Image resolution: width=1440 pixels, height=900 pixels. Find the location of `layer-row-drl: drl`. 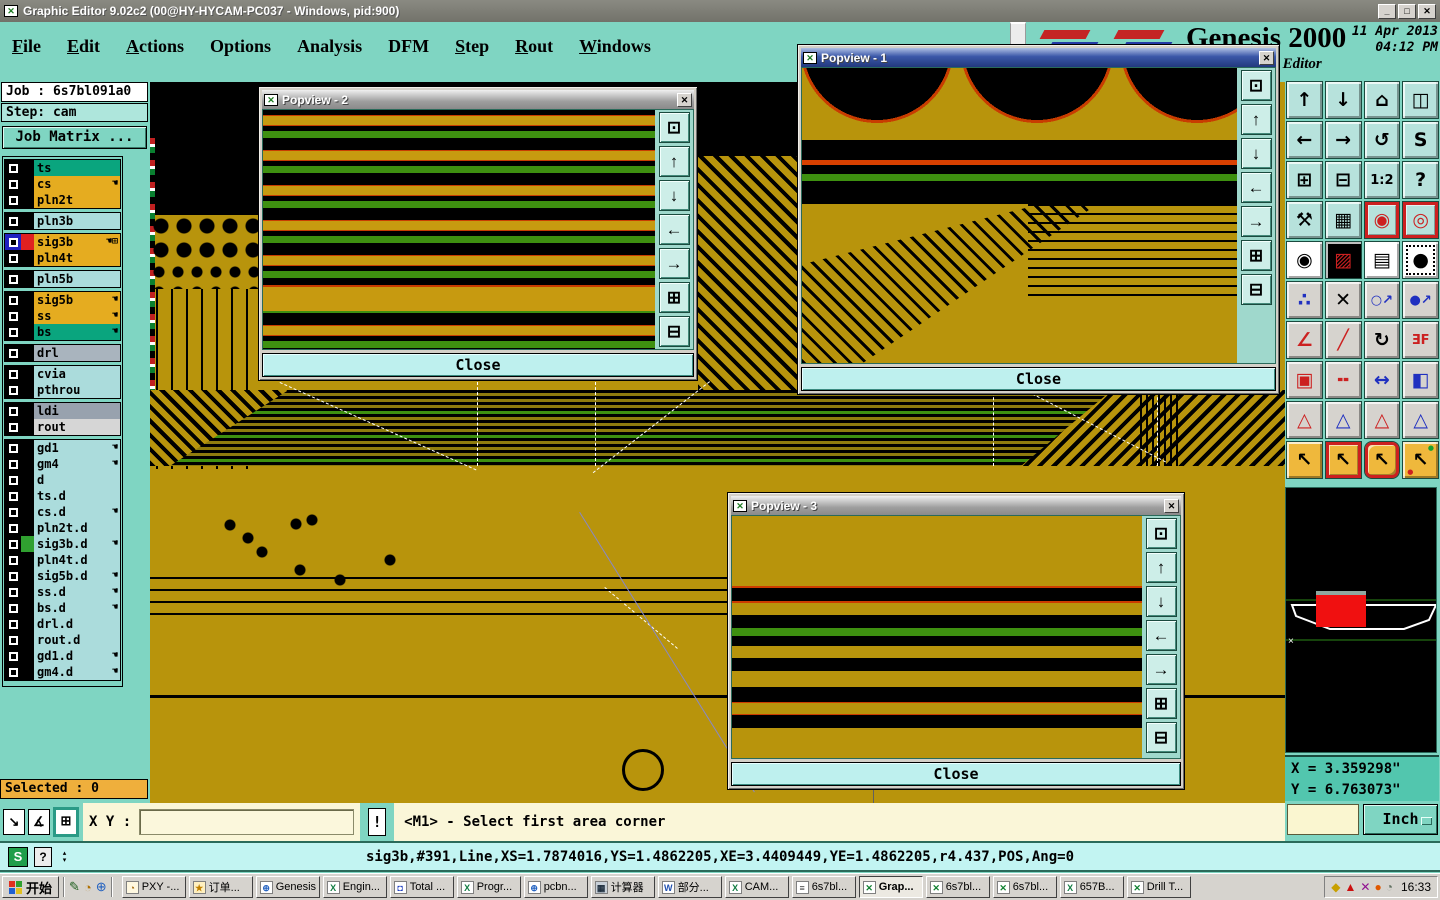

layer-row-drl: drl is located at coordinates (62, 353).